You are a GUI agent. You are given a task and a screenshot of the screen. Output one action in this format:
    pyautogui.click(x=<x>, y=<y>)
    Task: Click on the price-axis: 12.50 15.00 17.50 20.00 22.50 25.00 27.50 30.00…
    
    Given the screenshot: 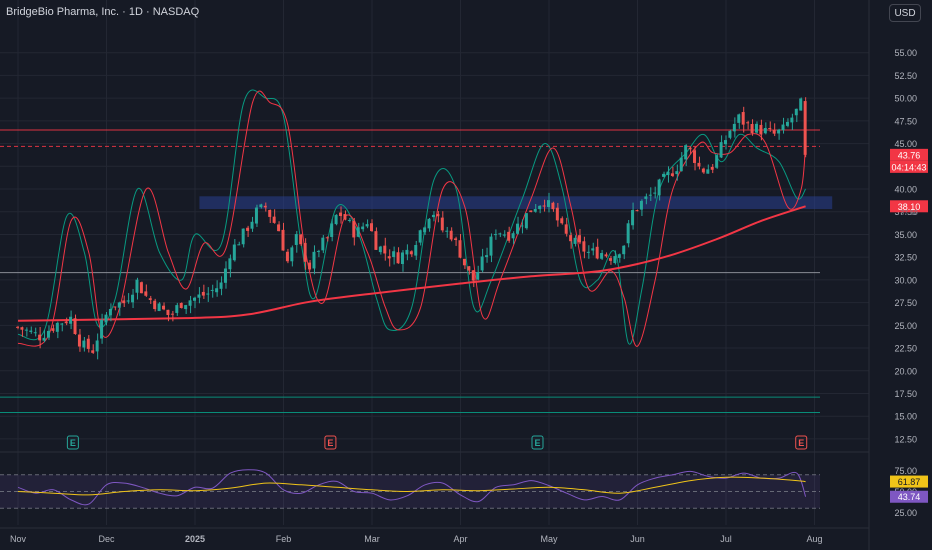 What is the action you would take?
    pyautogui.click(x=905, y=283)
    